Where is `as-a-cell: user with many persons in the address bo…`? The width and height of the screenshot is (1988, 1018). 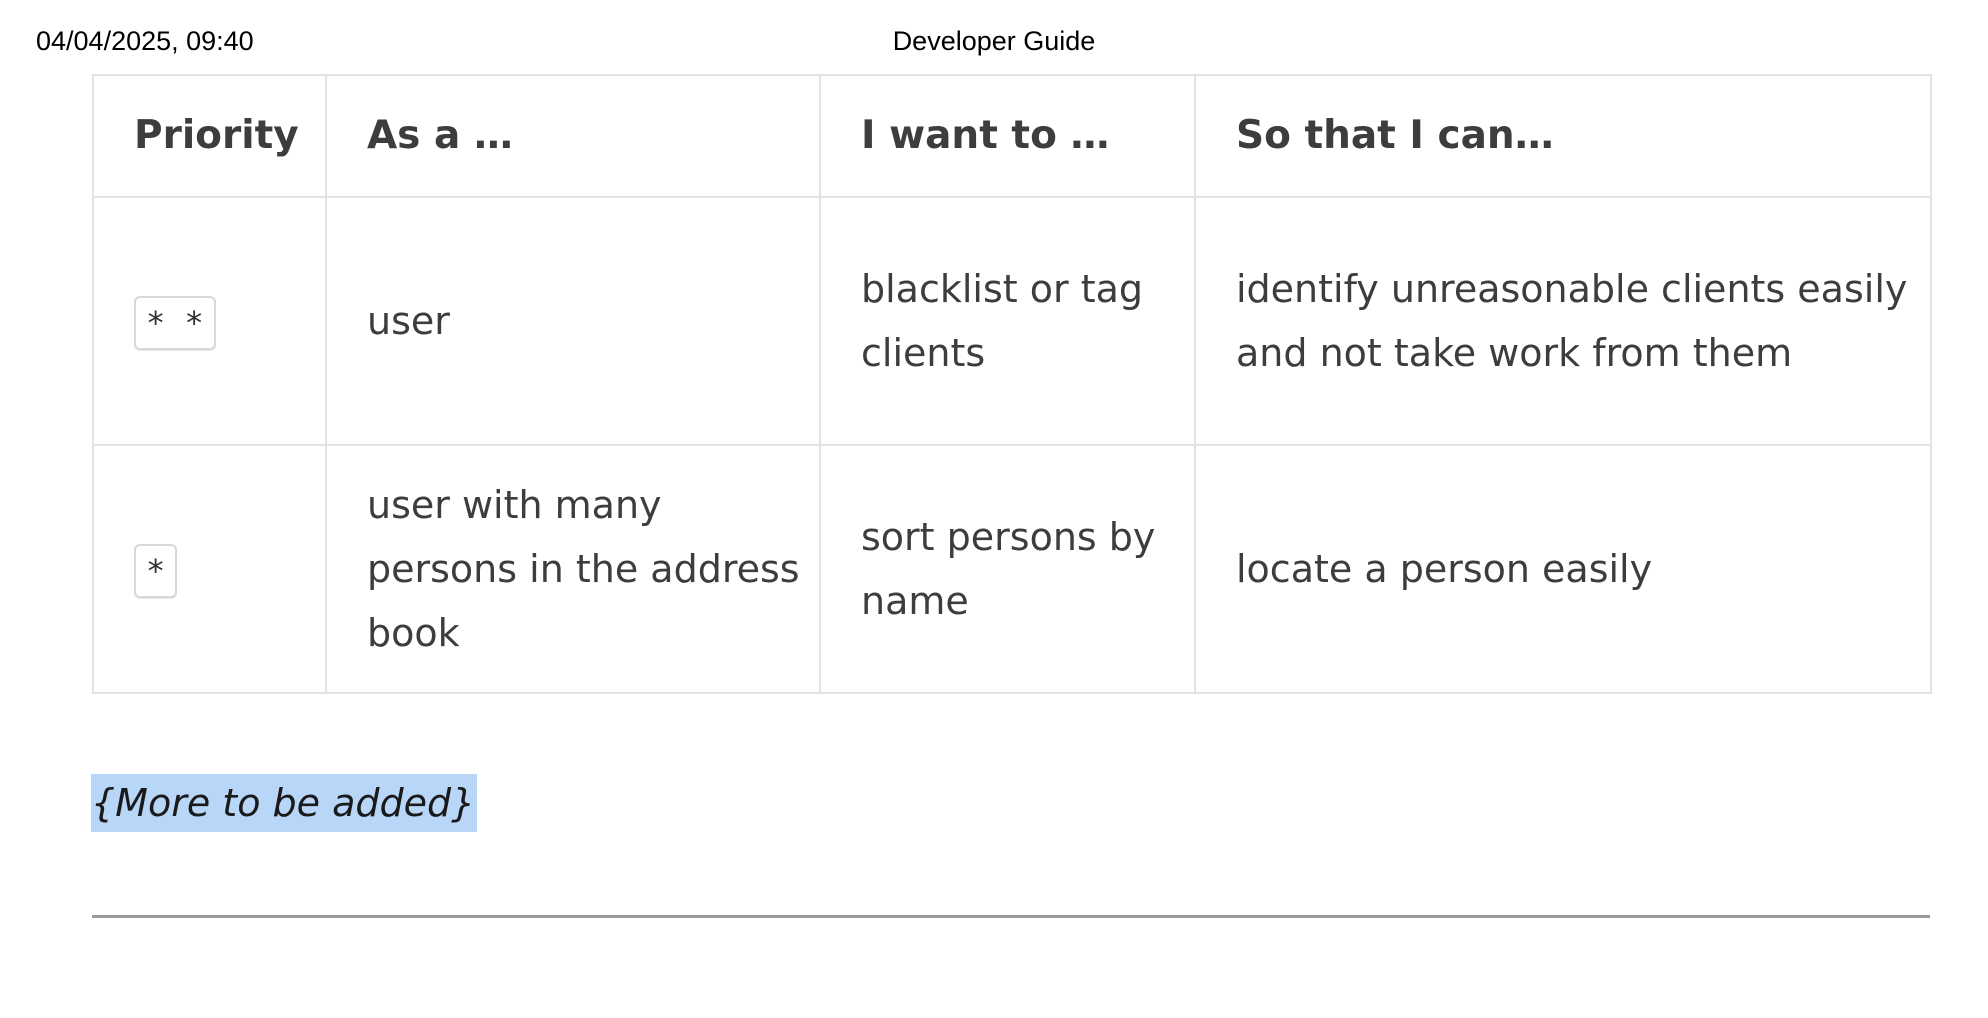 as-a-cell: user with many persons in the address bo… is located at coordinates (573, 569).